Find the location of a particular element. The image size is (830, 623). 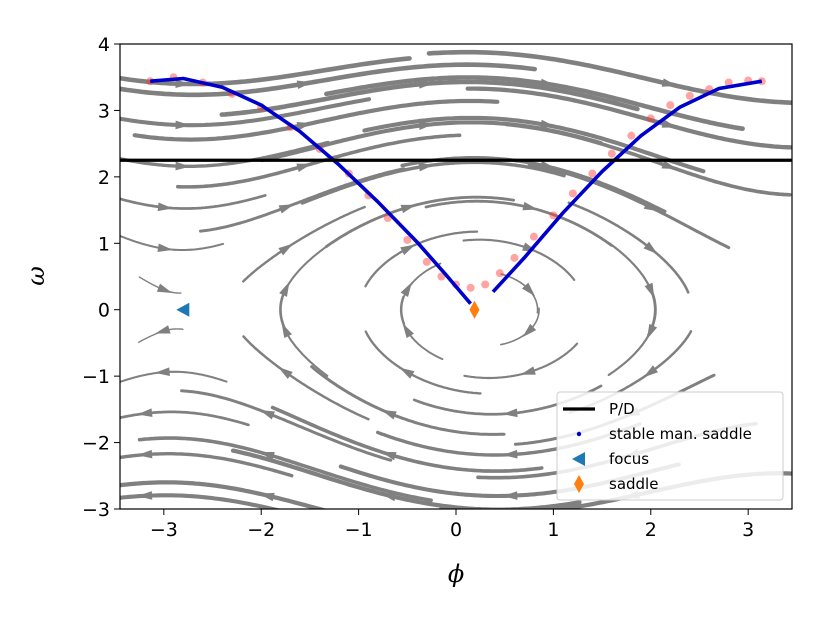

focus-marker is located at coordinates (183, 309).